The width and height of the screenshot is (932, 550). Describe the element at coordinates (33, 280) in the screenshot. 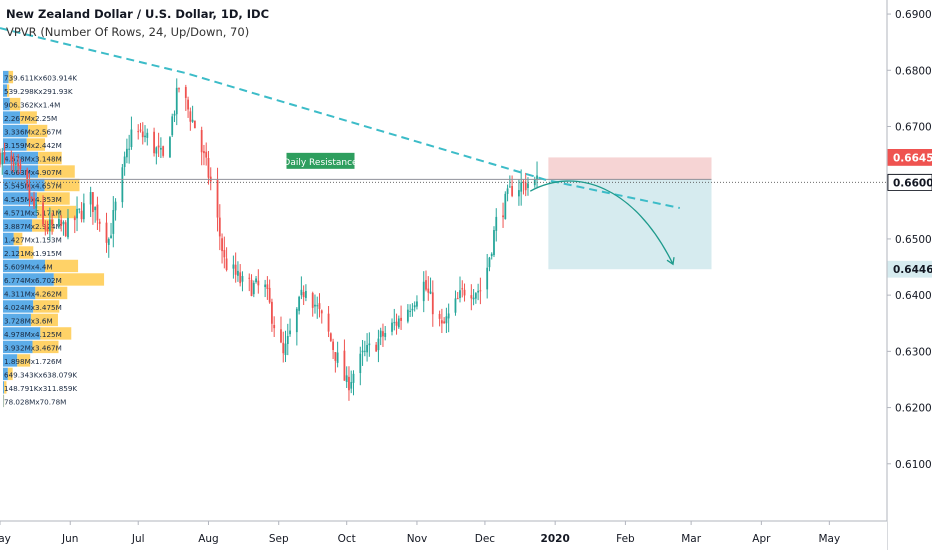

I see `volume-row-label: 6.774Mx6.702M` at that location.